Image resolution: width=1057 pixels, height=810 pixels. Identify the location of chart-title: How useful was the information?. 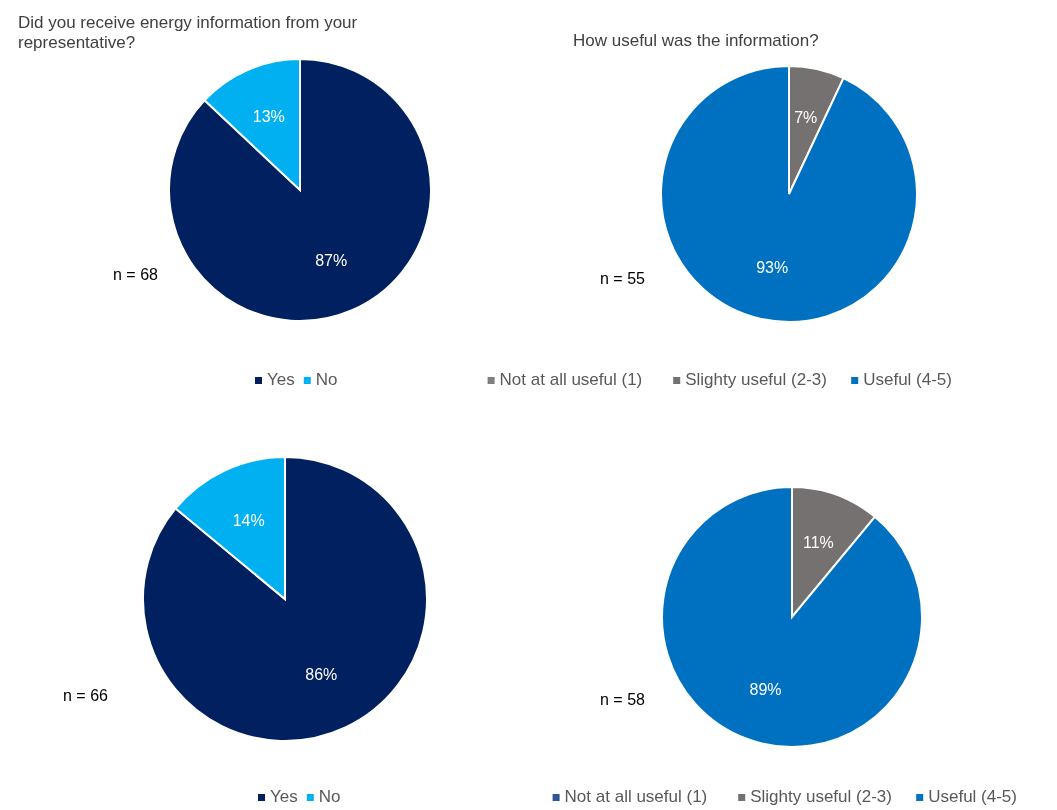
(696, 40).